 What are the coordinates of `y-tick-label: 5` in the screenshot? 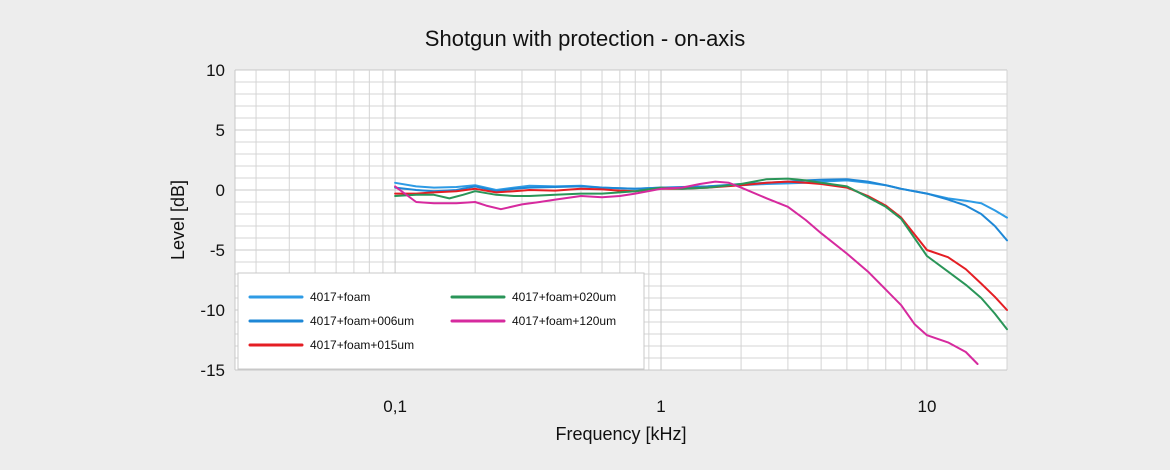 It's located at (220, 130).